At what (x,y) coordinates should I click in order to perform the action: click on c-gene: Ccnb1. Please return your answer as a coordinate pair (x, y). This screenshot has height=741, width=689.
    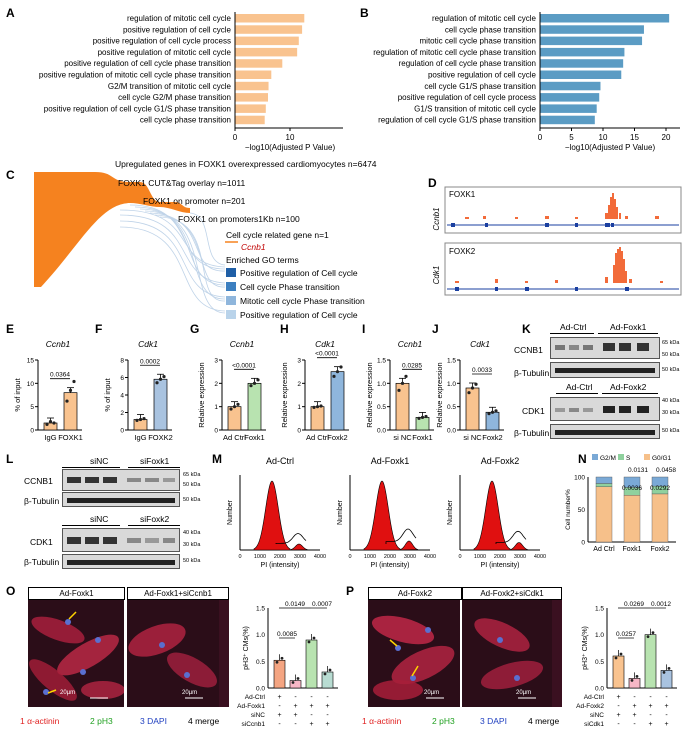
    Looking at the image, I should click on (253, 247).